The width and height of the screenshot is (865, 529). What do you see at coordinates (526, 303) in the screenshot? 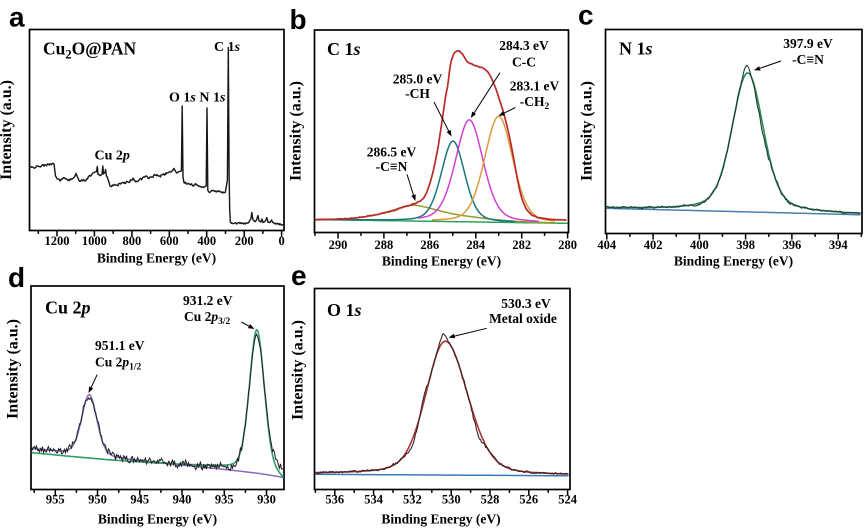
I see `svg-text: 530.3 eV` at bounding box center [526, 303].